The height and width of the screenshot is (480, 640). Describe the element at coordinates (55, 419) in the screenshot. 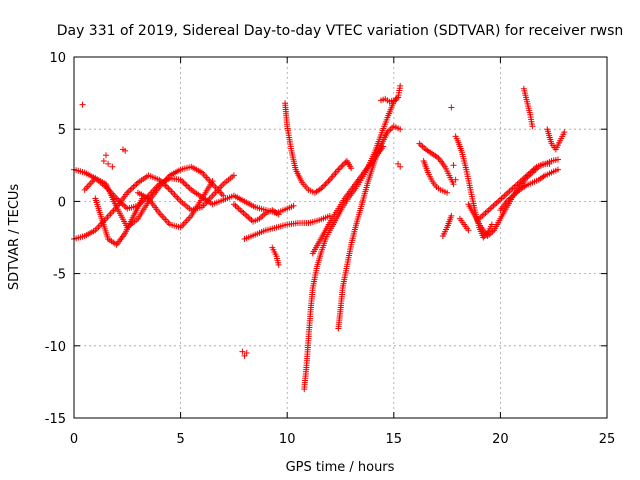

I see `y-tick-label: -15` at that location.